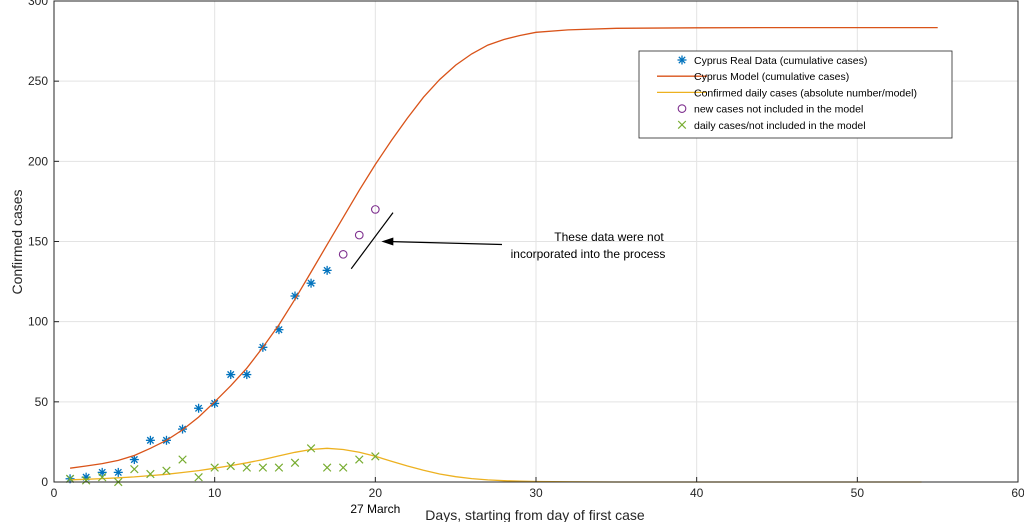 This screenshot has width=1024, height=522. Describe the element at coordinates (536, 493) in the screenshot. I see `x-tick-label: 30` at that location.